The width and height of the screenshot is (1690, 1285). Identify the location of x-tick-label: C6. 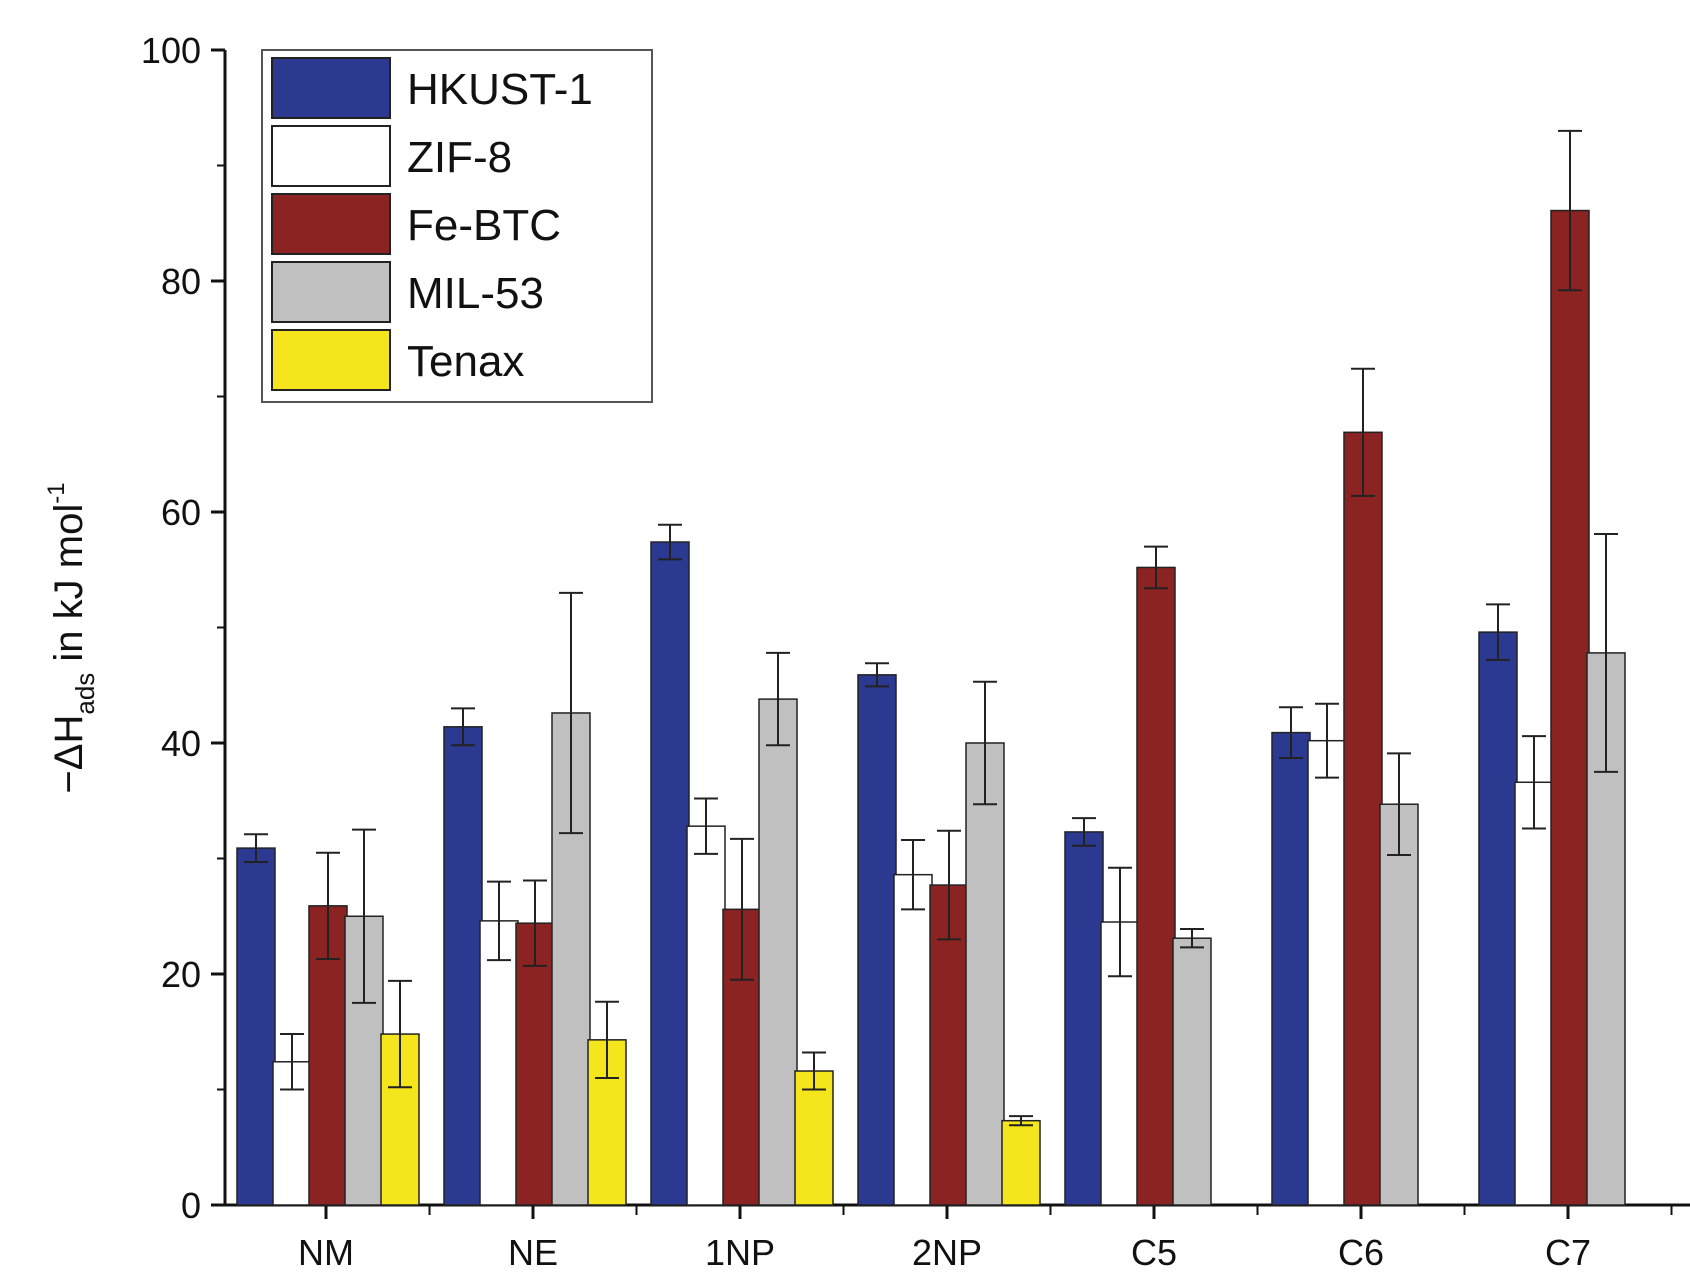
(1361, 1252).